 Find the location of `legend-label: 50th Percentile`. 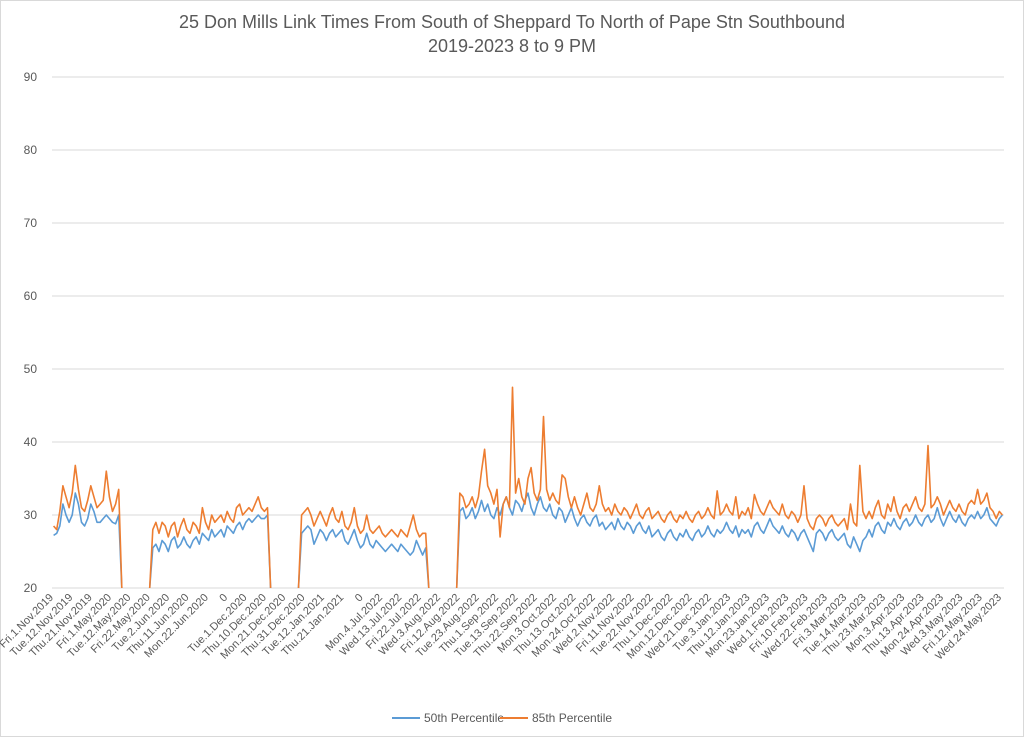

legend-label: 50th Percentile is located at coordinates (464, 718).